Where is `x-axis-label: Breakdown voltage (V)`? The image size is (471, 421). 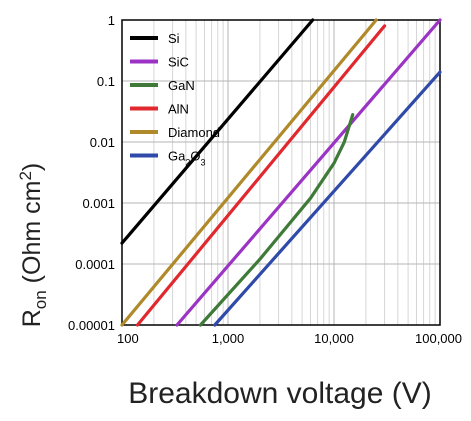 x-axis-label: Breakdown voltage (V) is located at coordinates (280, 393).